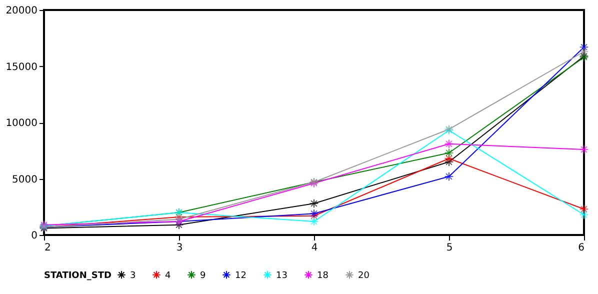 Image resolution: width=598 pixels, height=294 pixels. What do you see at coordinates (25, 180) in the screenshot?
I see `y-tick-label: 5000` at bounding box center [25, 180].